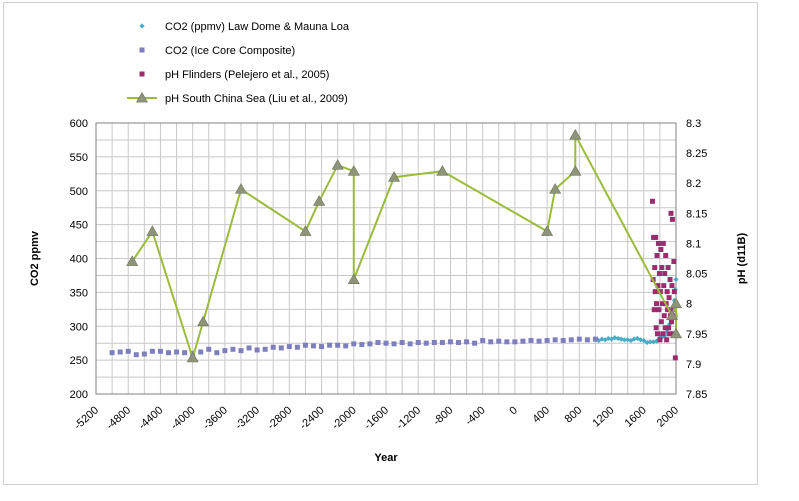  Describe the element at coordinates (79, 124) in the screenshot. I see `y-tick-label: 600` at that location.